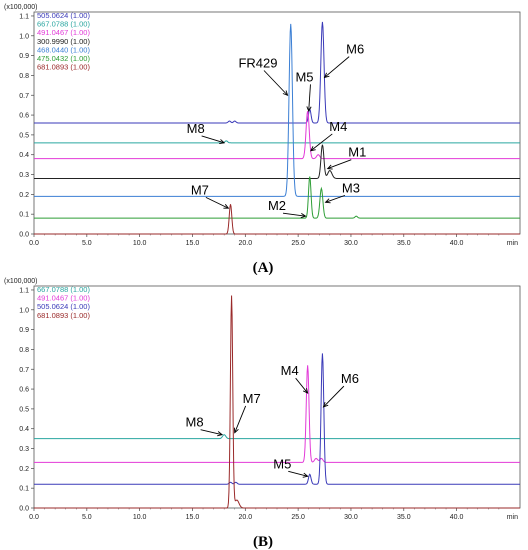  I want to click on legend-entry-1: 667.0788 (1.00), so click(63, 24).